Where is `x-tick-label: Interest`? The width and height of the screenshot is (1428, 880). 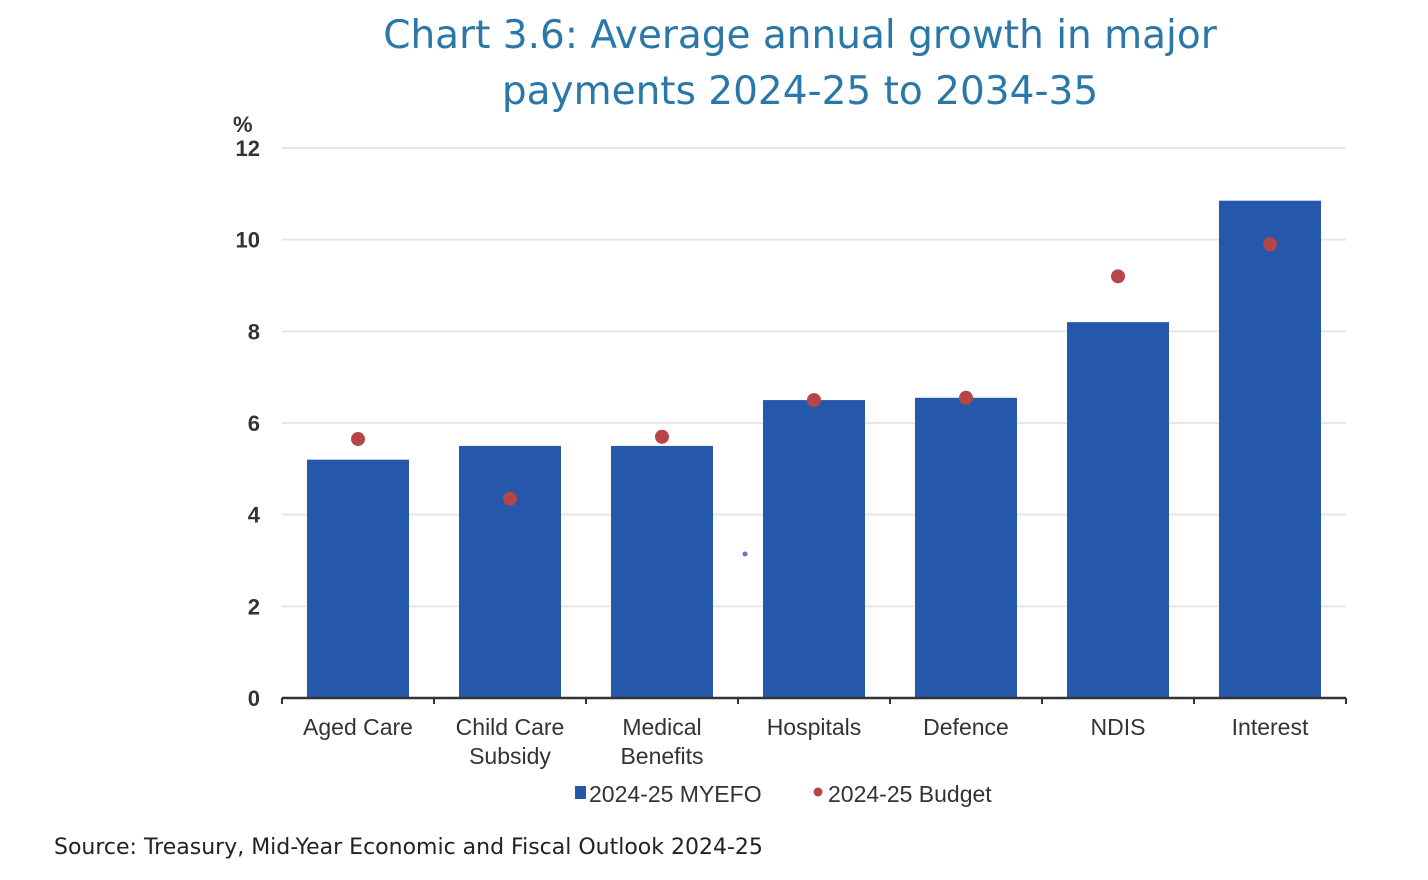 x-tick-label: Interest is located at coordinates (1270, 727).